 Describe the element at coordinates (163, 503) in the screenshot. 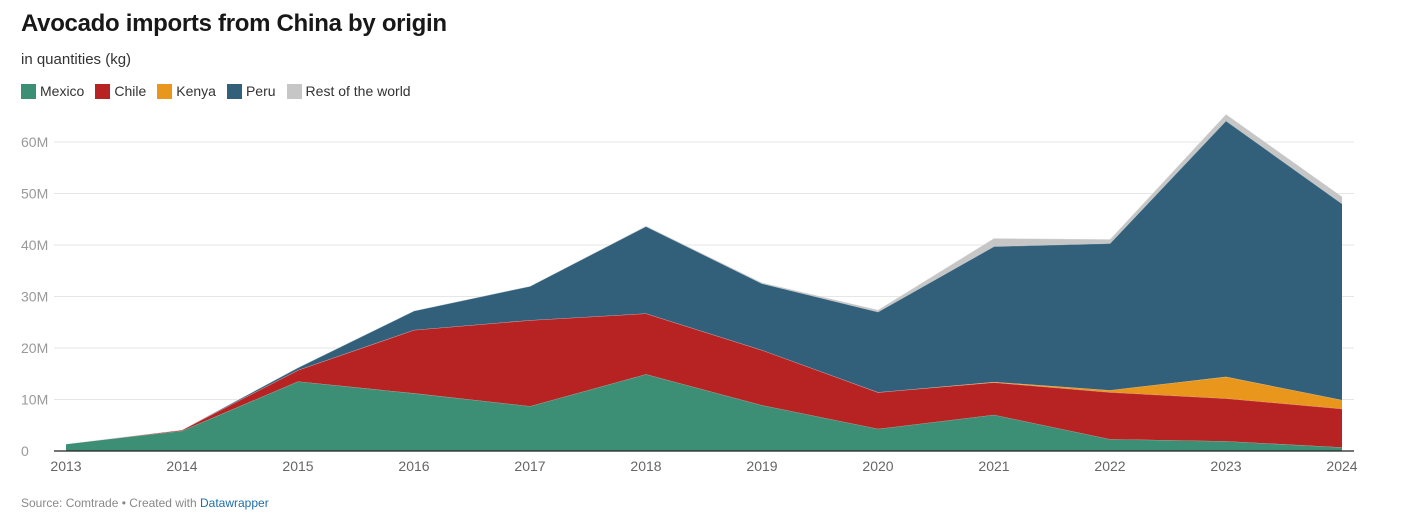

I see `credit-text: Created with` at that location.